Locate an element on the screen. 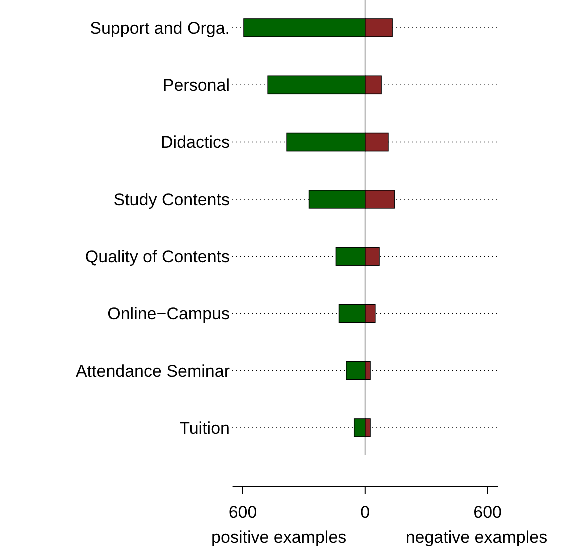 The image size is (587, 551). y-tick-label: Didactics is located at coordinates (195, 142).